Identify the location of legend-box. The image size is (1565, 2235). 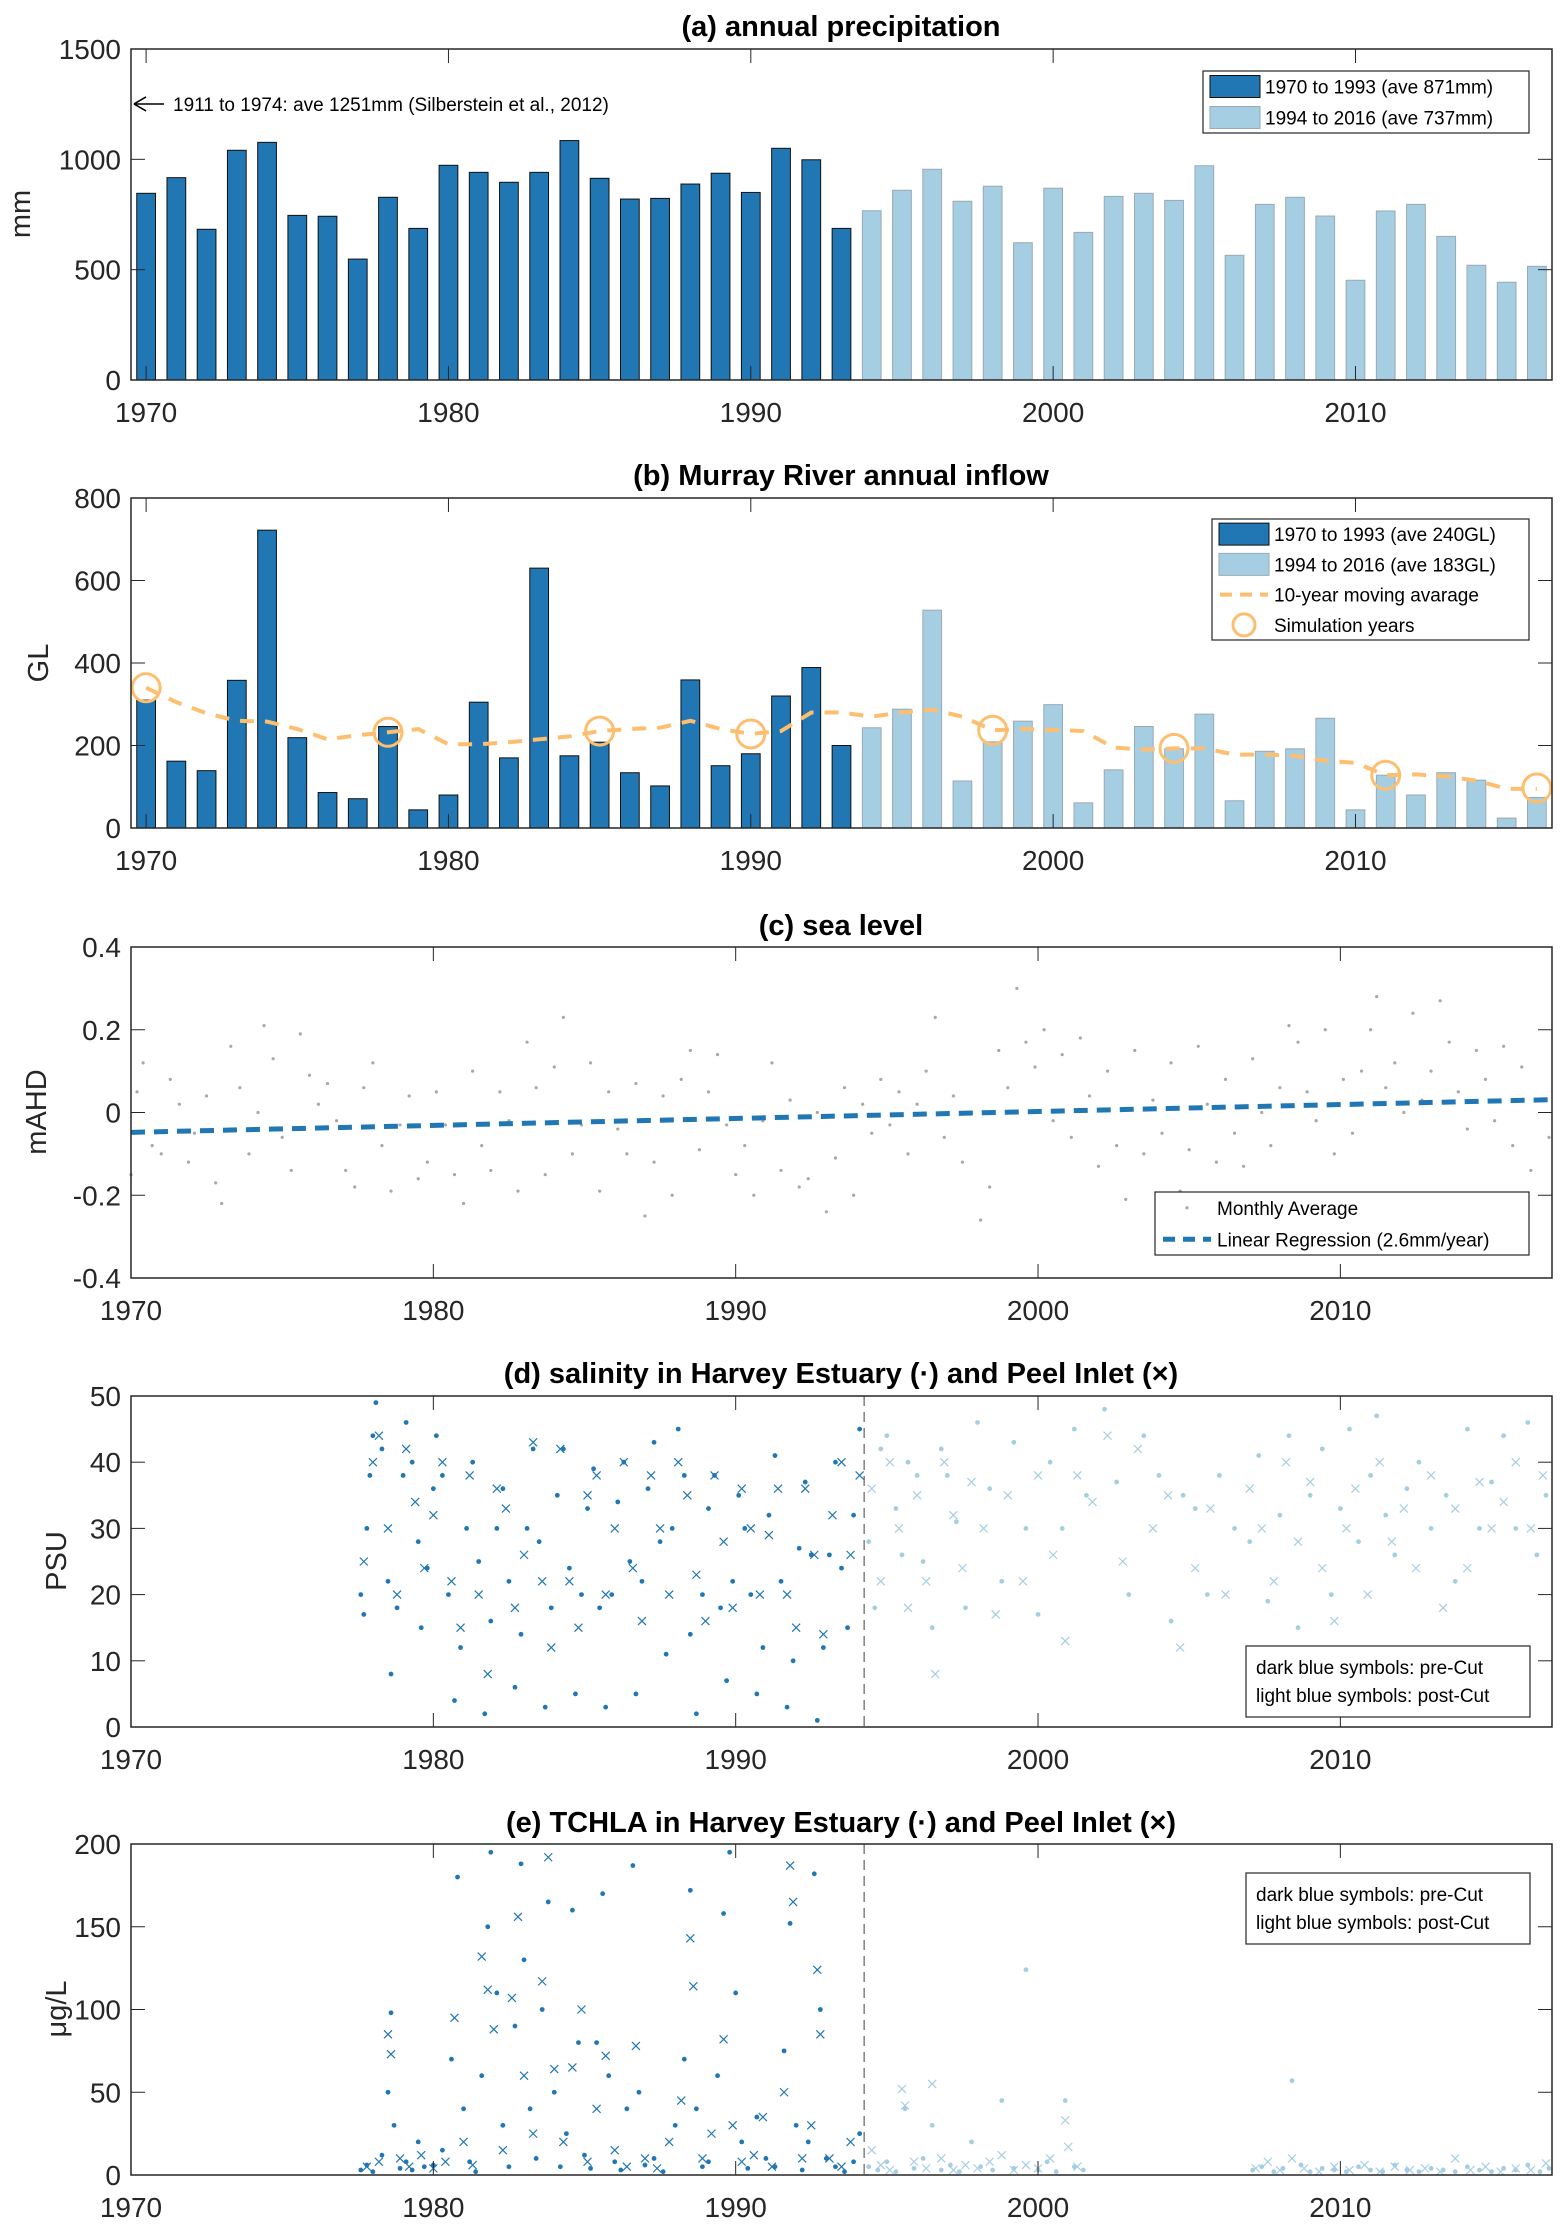
(1388, 1681).